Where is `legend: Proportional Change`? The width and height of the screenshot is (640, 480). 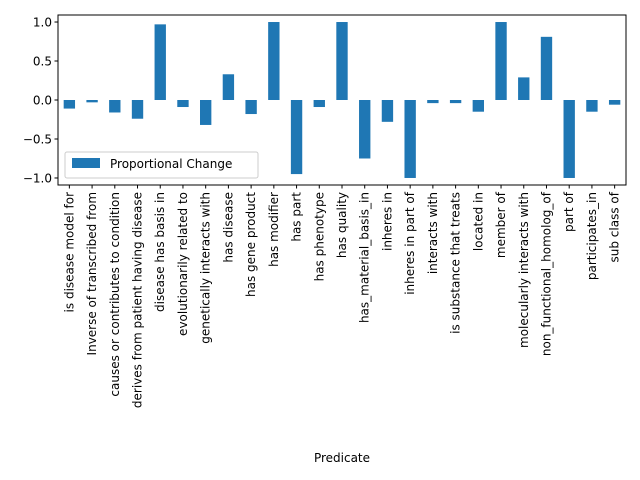 legend: Proportional Change is located at coordinates (161, 165).